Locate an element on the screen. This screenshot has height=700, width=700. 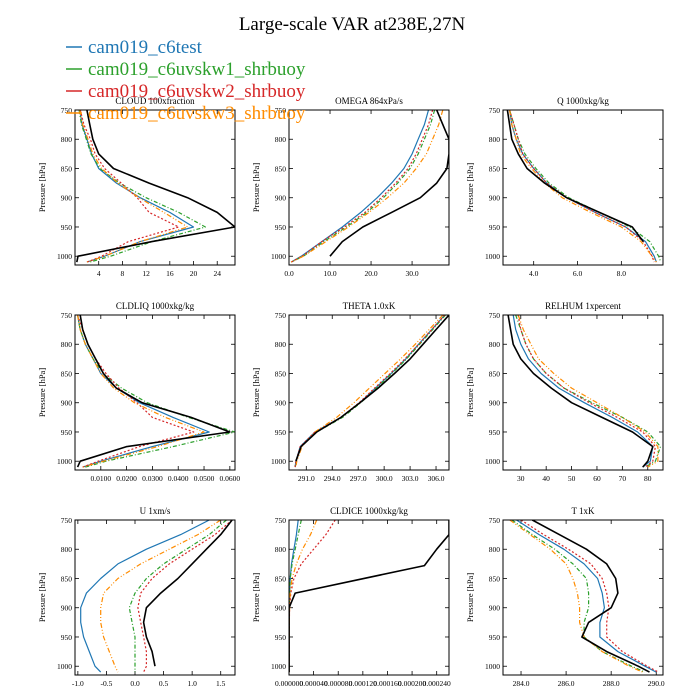
x-tick-label: 1.5 is located at coordinates (221, 683).